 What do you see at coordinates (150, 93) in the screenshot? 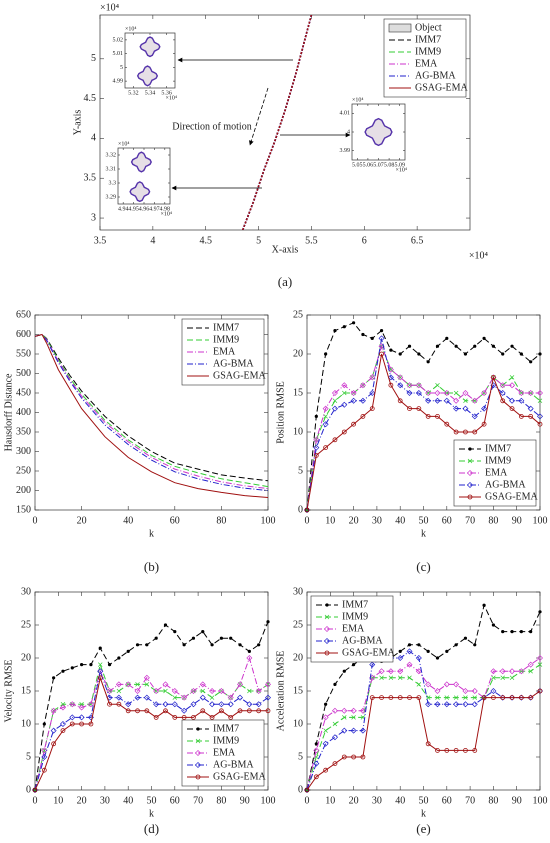
I see `x-tick-label: 5.34` at bounding box center [150, 93].